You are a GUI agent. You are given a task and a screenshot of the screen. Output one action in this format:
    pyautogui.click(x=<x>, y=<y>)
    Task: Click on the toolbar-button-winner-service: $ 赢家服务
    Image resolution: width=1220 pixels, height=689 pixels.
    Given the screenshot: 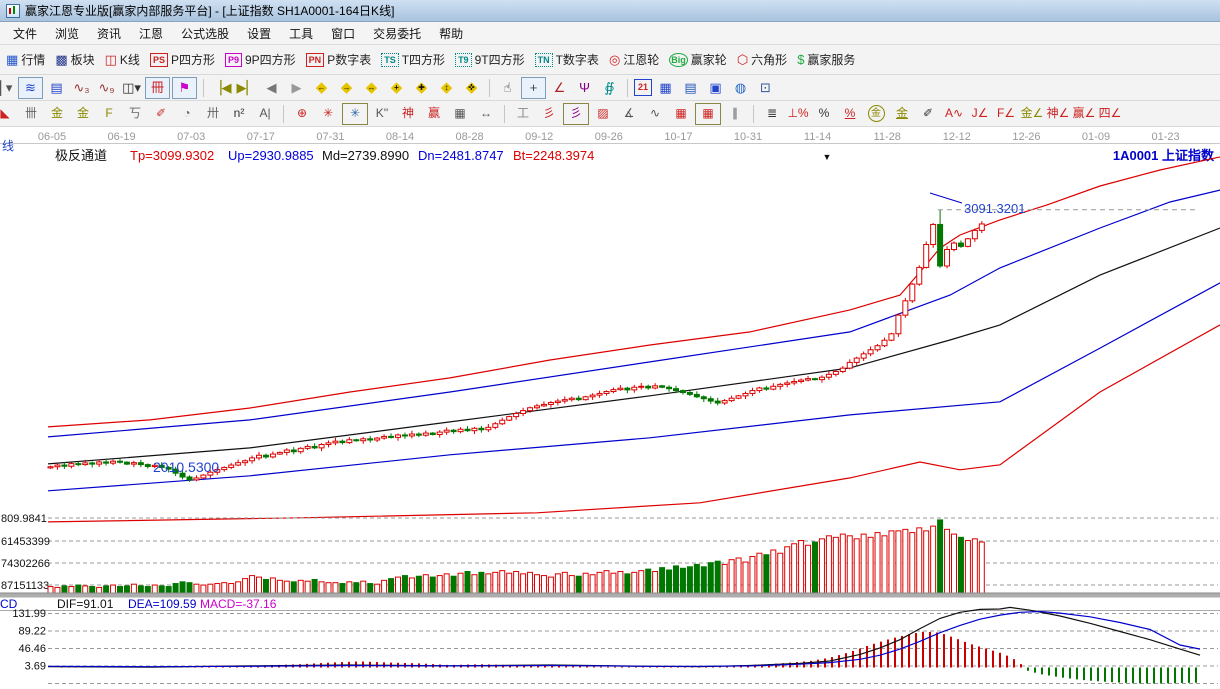 What is the action you would take?
    pyautogui.click(x=826, y=59)
    